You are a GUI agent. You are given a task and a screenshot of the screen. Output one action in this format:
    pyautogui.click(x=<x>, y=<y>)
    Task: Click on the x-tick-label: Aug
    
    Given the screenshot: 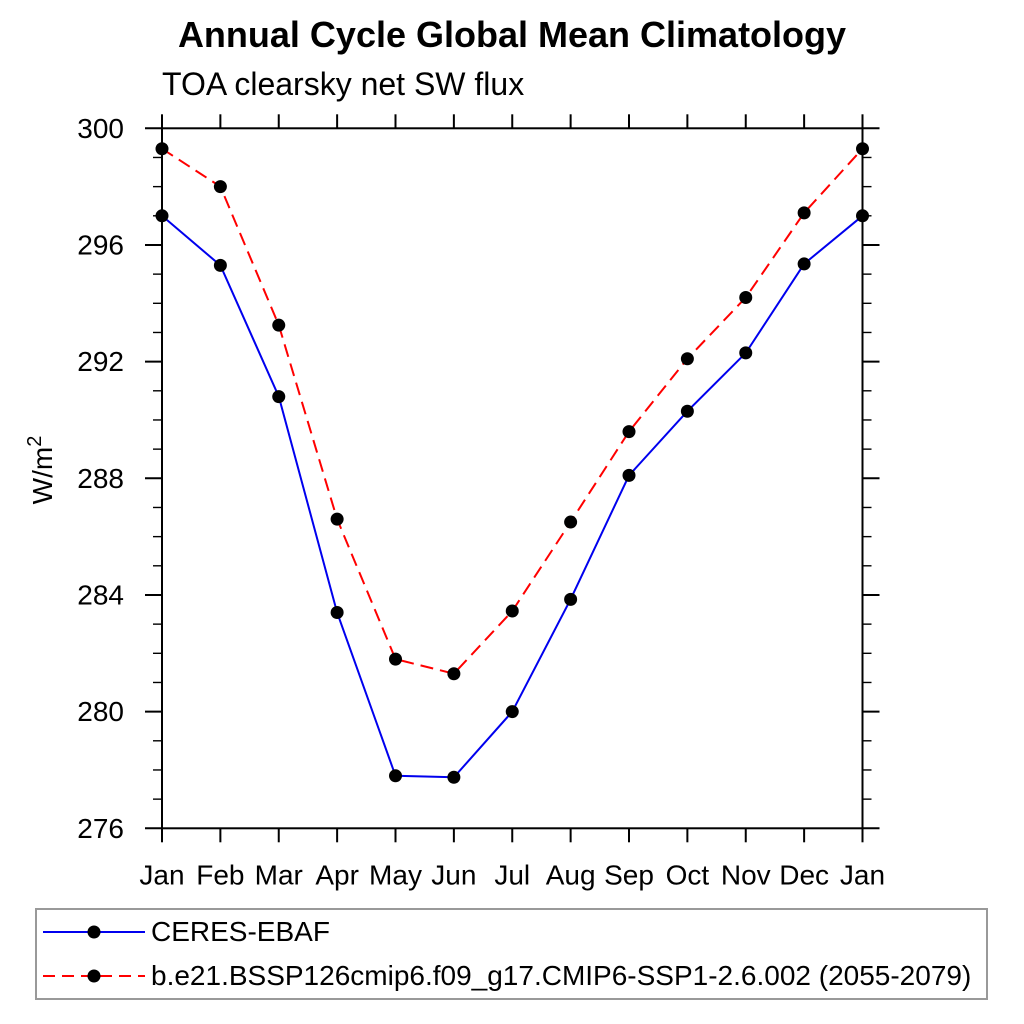 What is the action you would take?
    pyautogui.click(x=571, y=874)
    